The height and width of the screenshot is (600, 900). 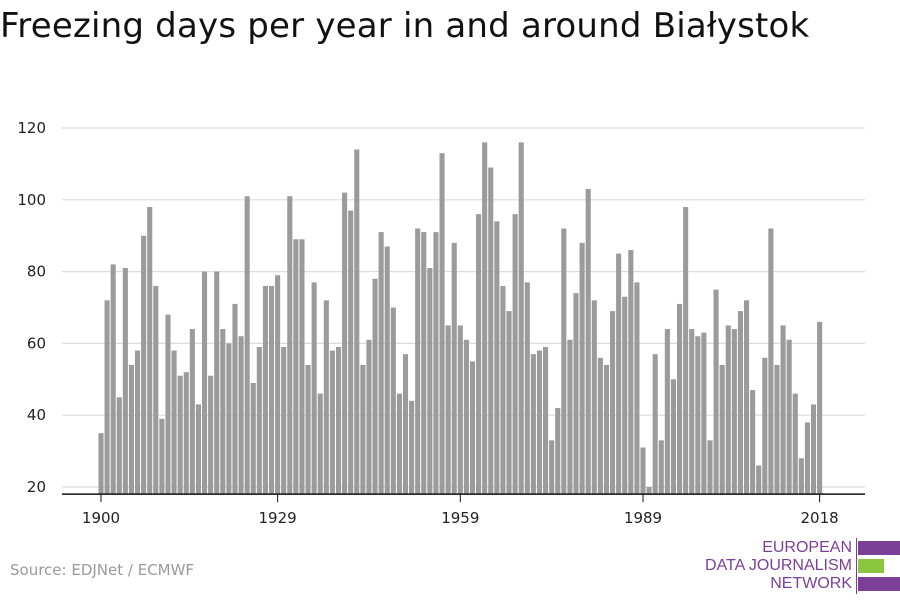 I want to click on bar-1965, so click(x=497, y=358).